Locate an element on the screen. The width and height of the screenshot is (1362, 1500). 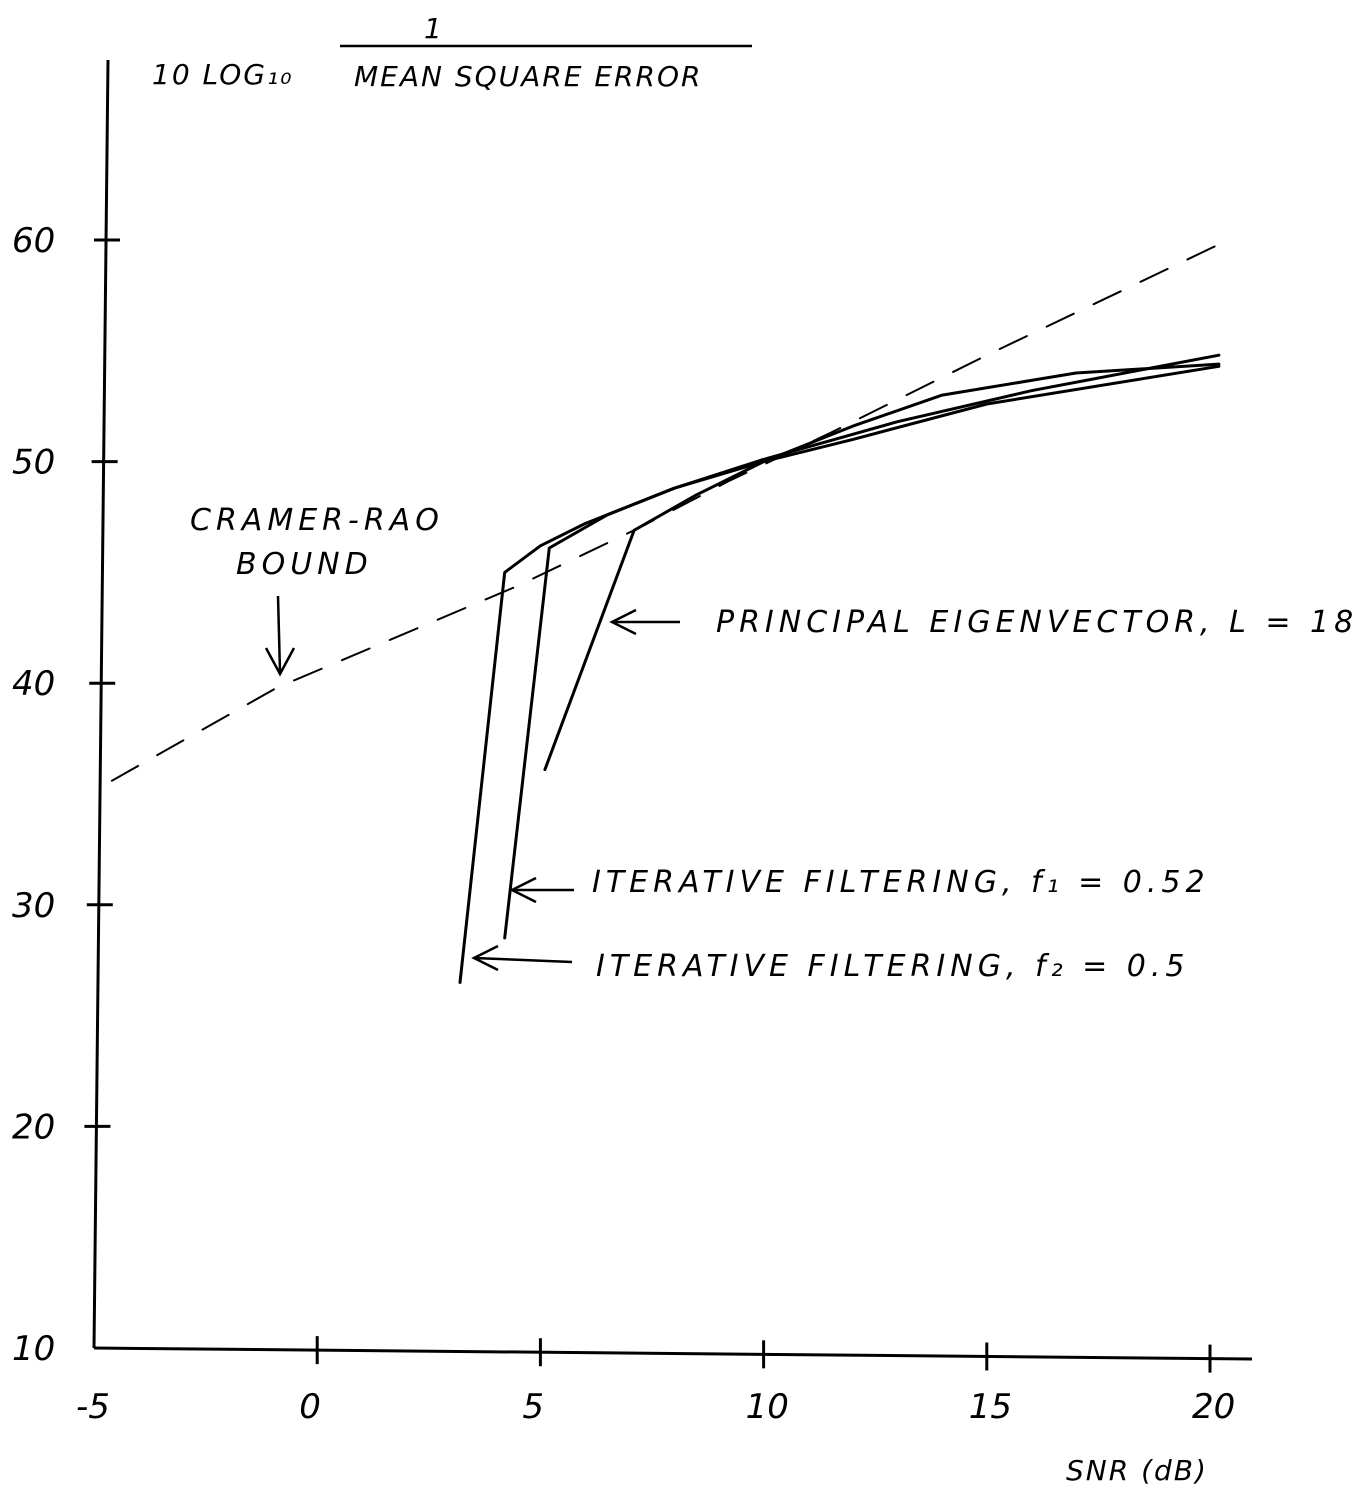
iterative-filtering-f1-label: ITERATIVE FILTERING, f₁ = 0.52 is located at coordinates (901, 882).